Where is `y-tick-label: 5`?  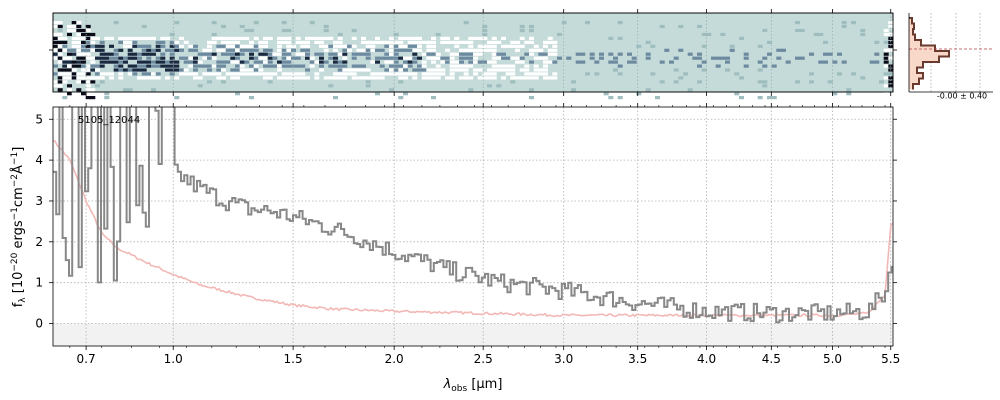 y-tick-label: 5 is located at coordinates (39, 119).